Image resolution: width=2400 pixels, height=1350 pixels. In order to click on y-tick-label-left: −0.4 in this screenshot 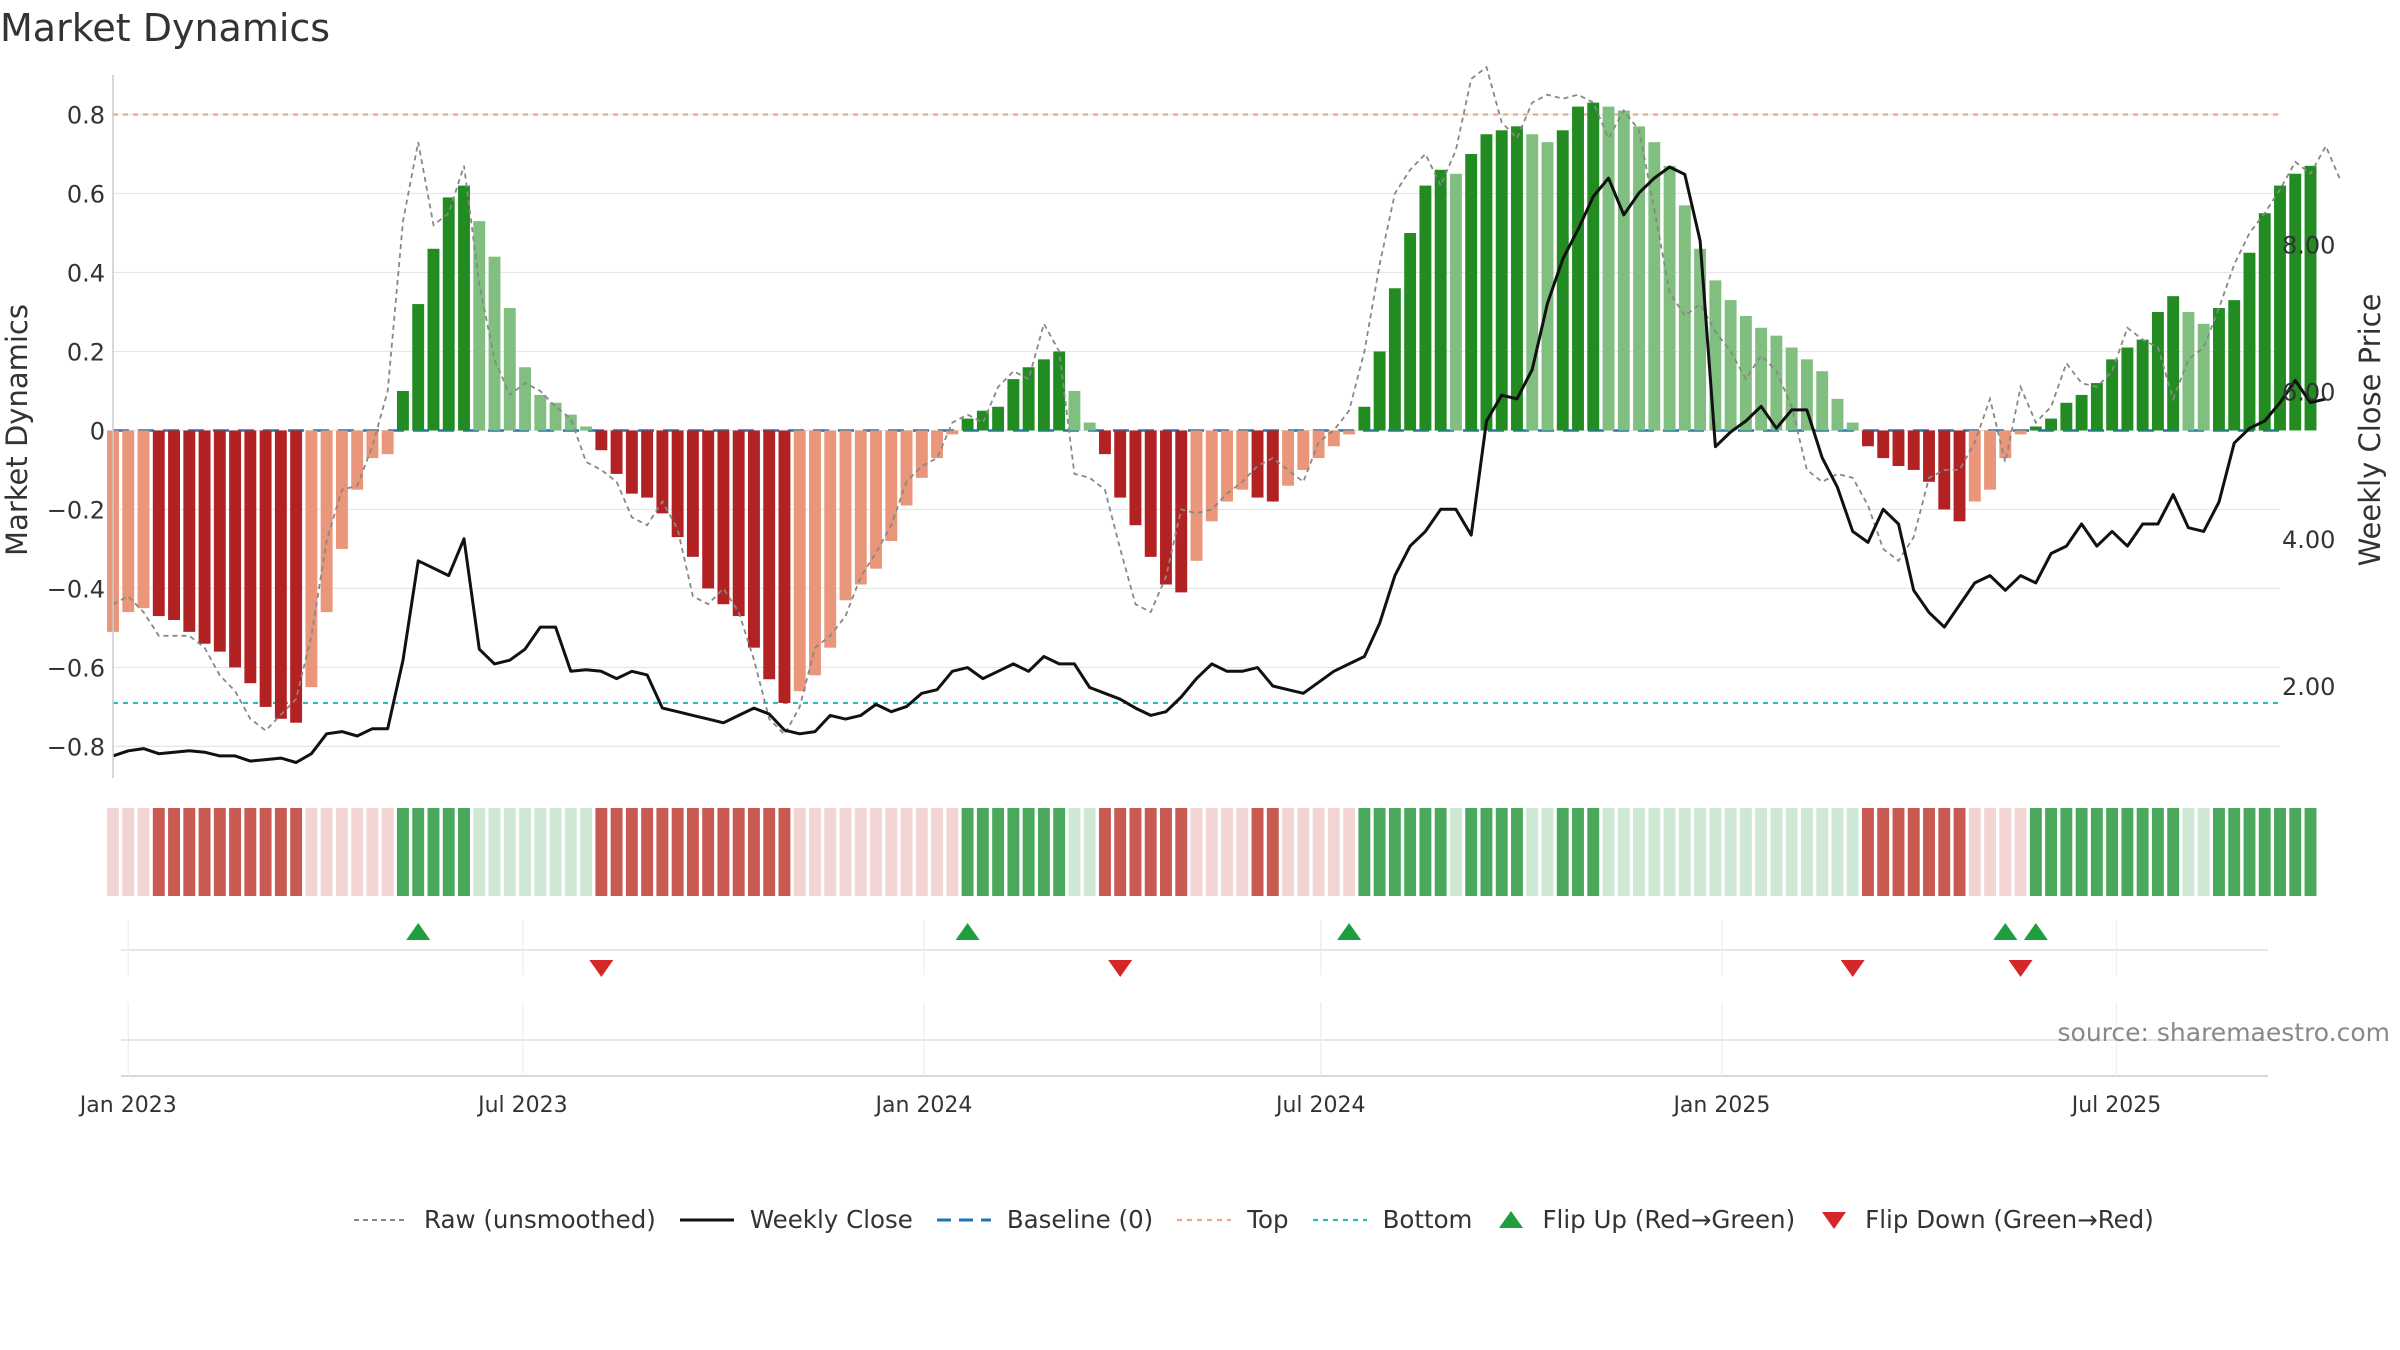, I will do `click(76, 589)`.